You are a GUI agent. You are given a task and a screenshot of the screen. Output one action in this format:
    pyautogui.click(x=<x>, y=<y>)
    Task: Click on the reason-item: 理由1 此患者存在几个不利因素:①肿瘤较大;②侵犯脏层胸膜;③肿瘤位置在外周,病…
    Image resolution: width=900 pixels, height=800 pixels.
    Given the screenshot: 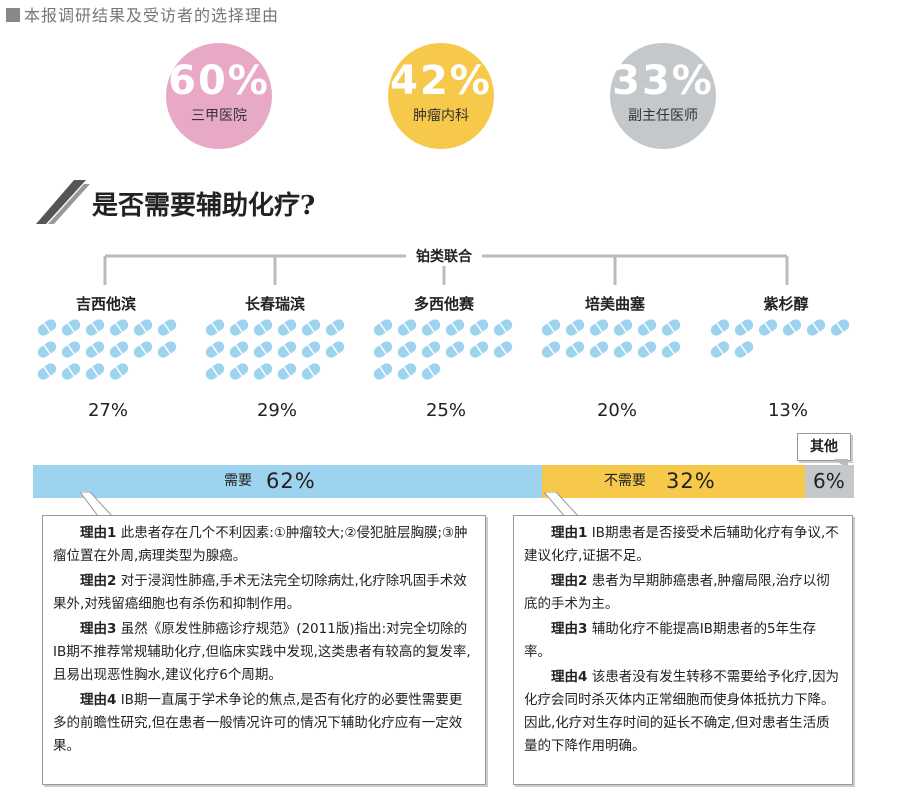 What is the action you would take?
    pyautogui.click(x=264, y=545)
    